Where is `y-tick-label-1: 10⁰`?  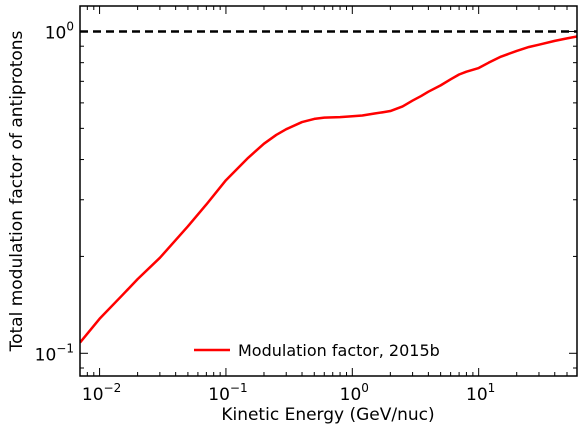
y-tick-label-1: 10⁰ is located at coordinates (59, 31).